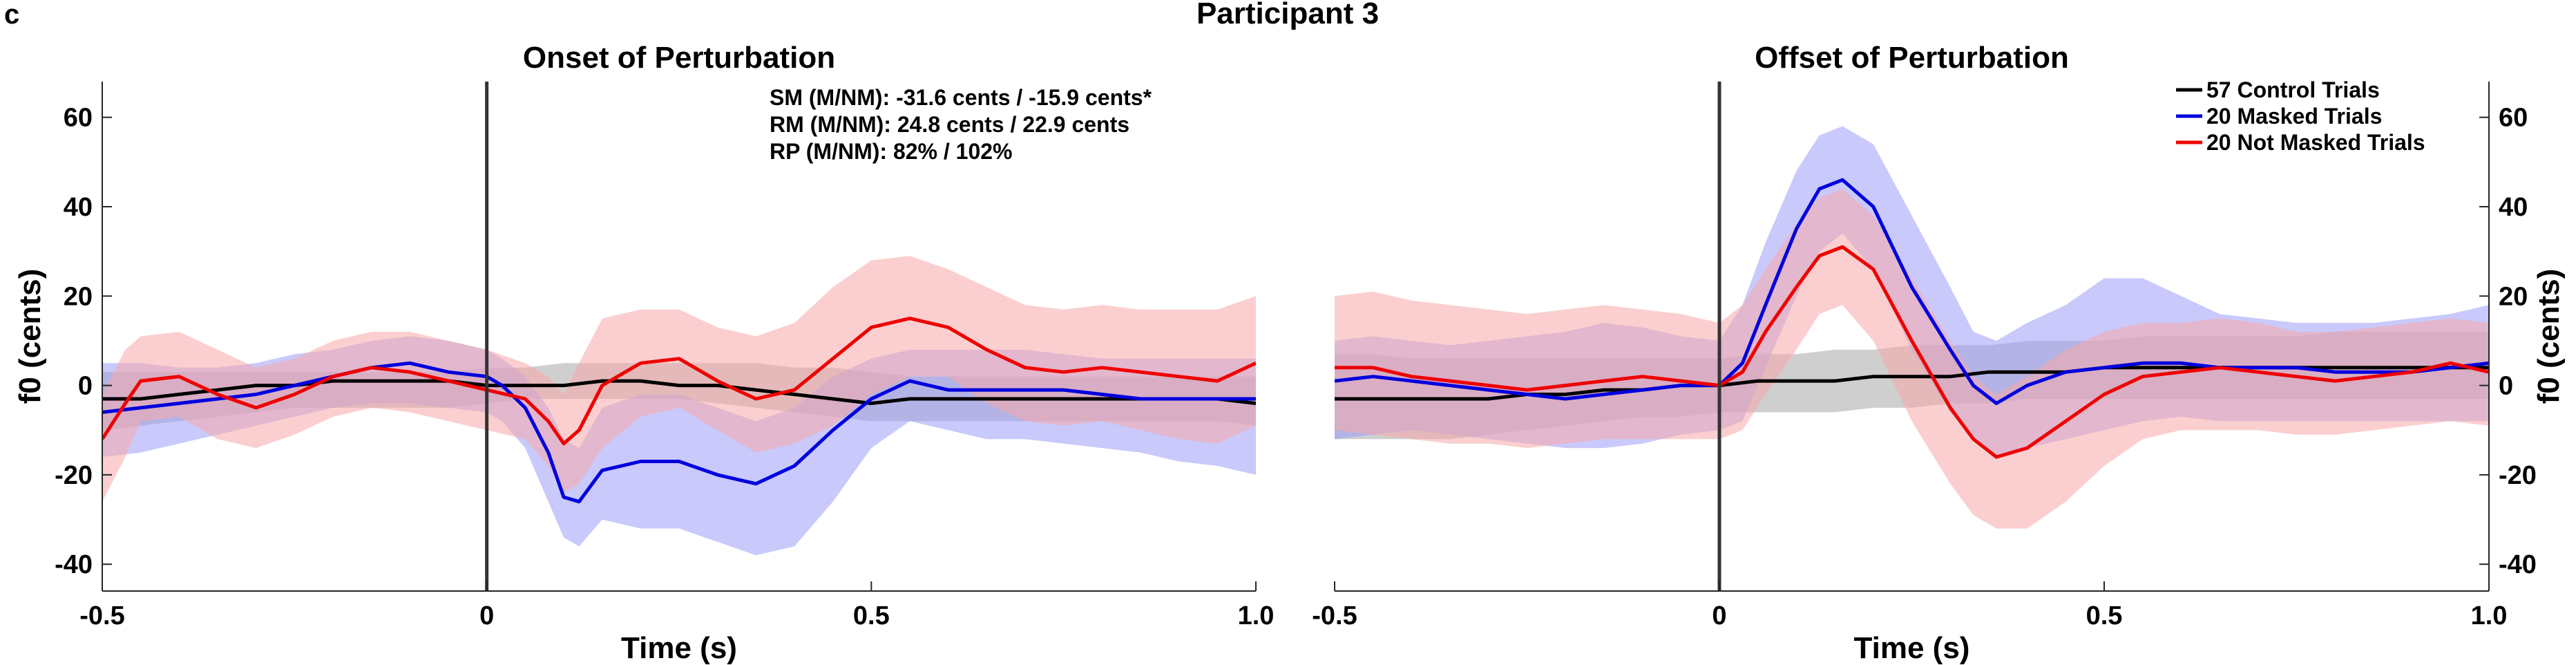 The image size is (2576, 665). I want to click on panel-letter: c, so click(12, 15).